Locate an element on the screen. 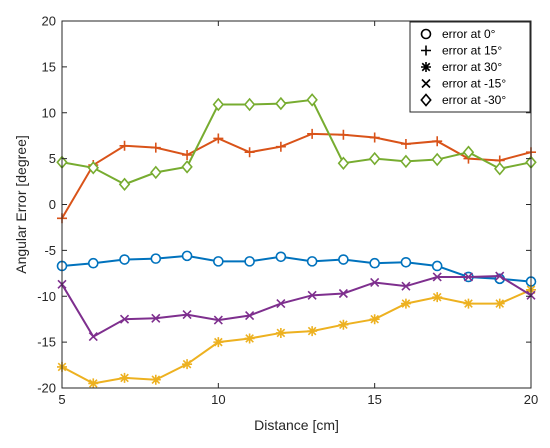 This screenshot has width=550, height=448. y-tick-label: 5 is located at coordinates (52, 158).